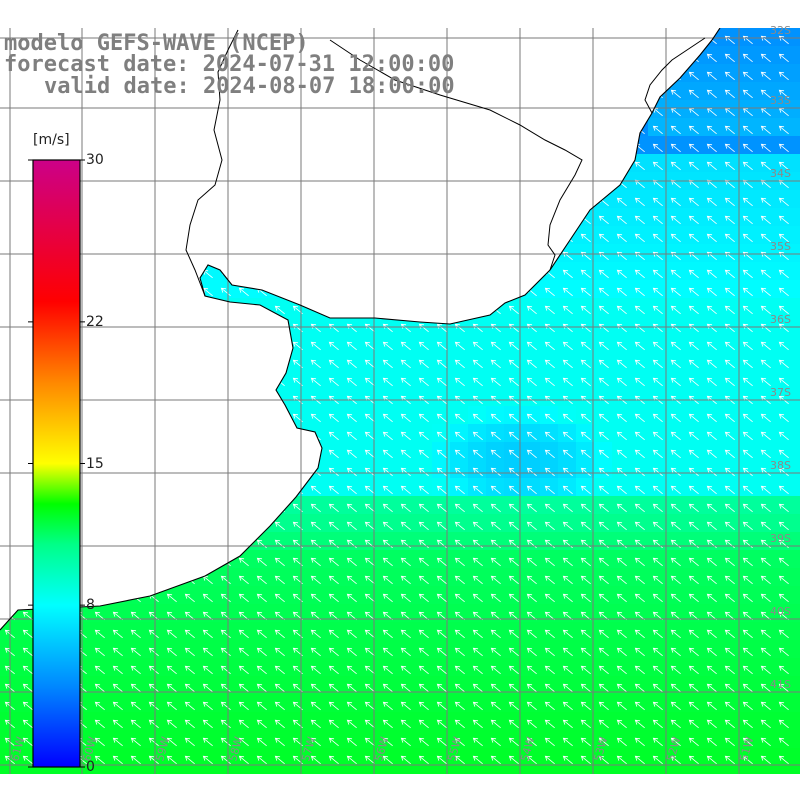 The height and width of the screenshot is (800, 800). Describe the element at coordinates (780, 246) in the screenshot. I see `lat-label: 35S` at that location.